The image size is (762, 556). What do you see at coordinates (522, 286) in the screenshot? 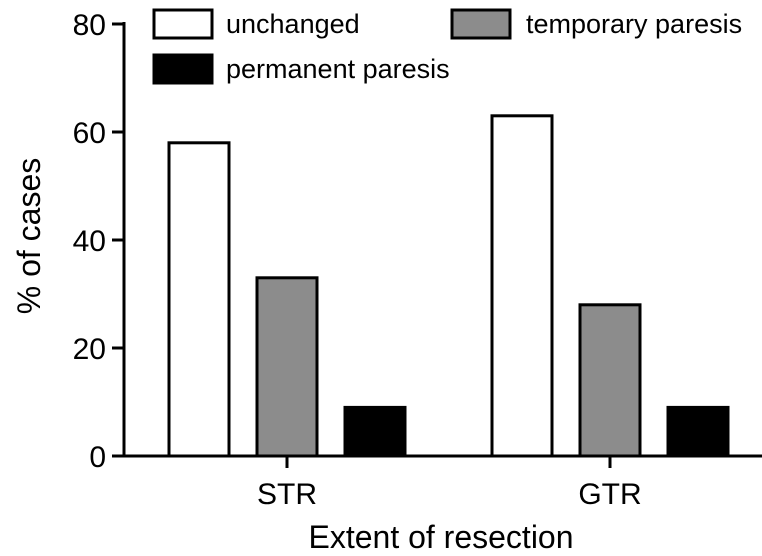
I see `bar-gtr-unchanged` at bounding box center [522, 286].